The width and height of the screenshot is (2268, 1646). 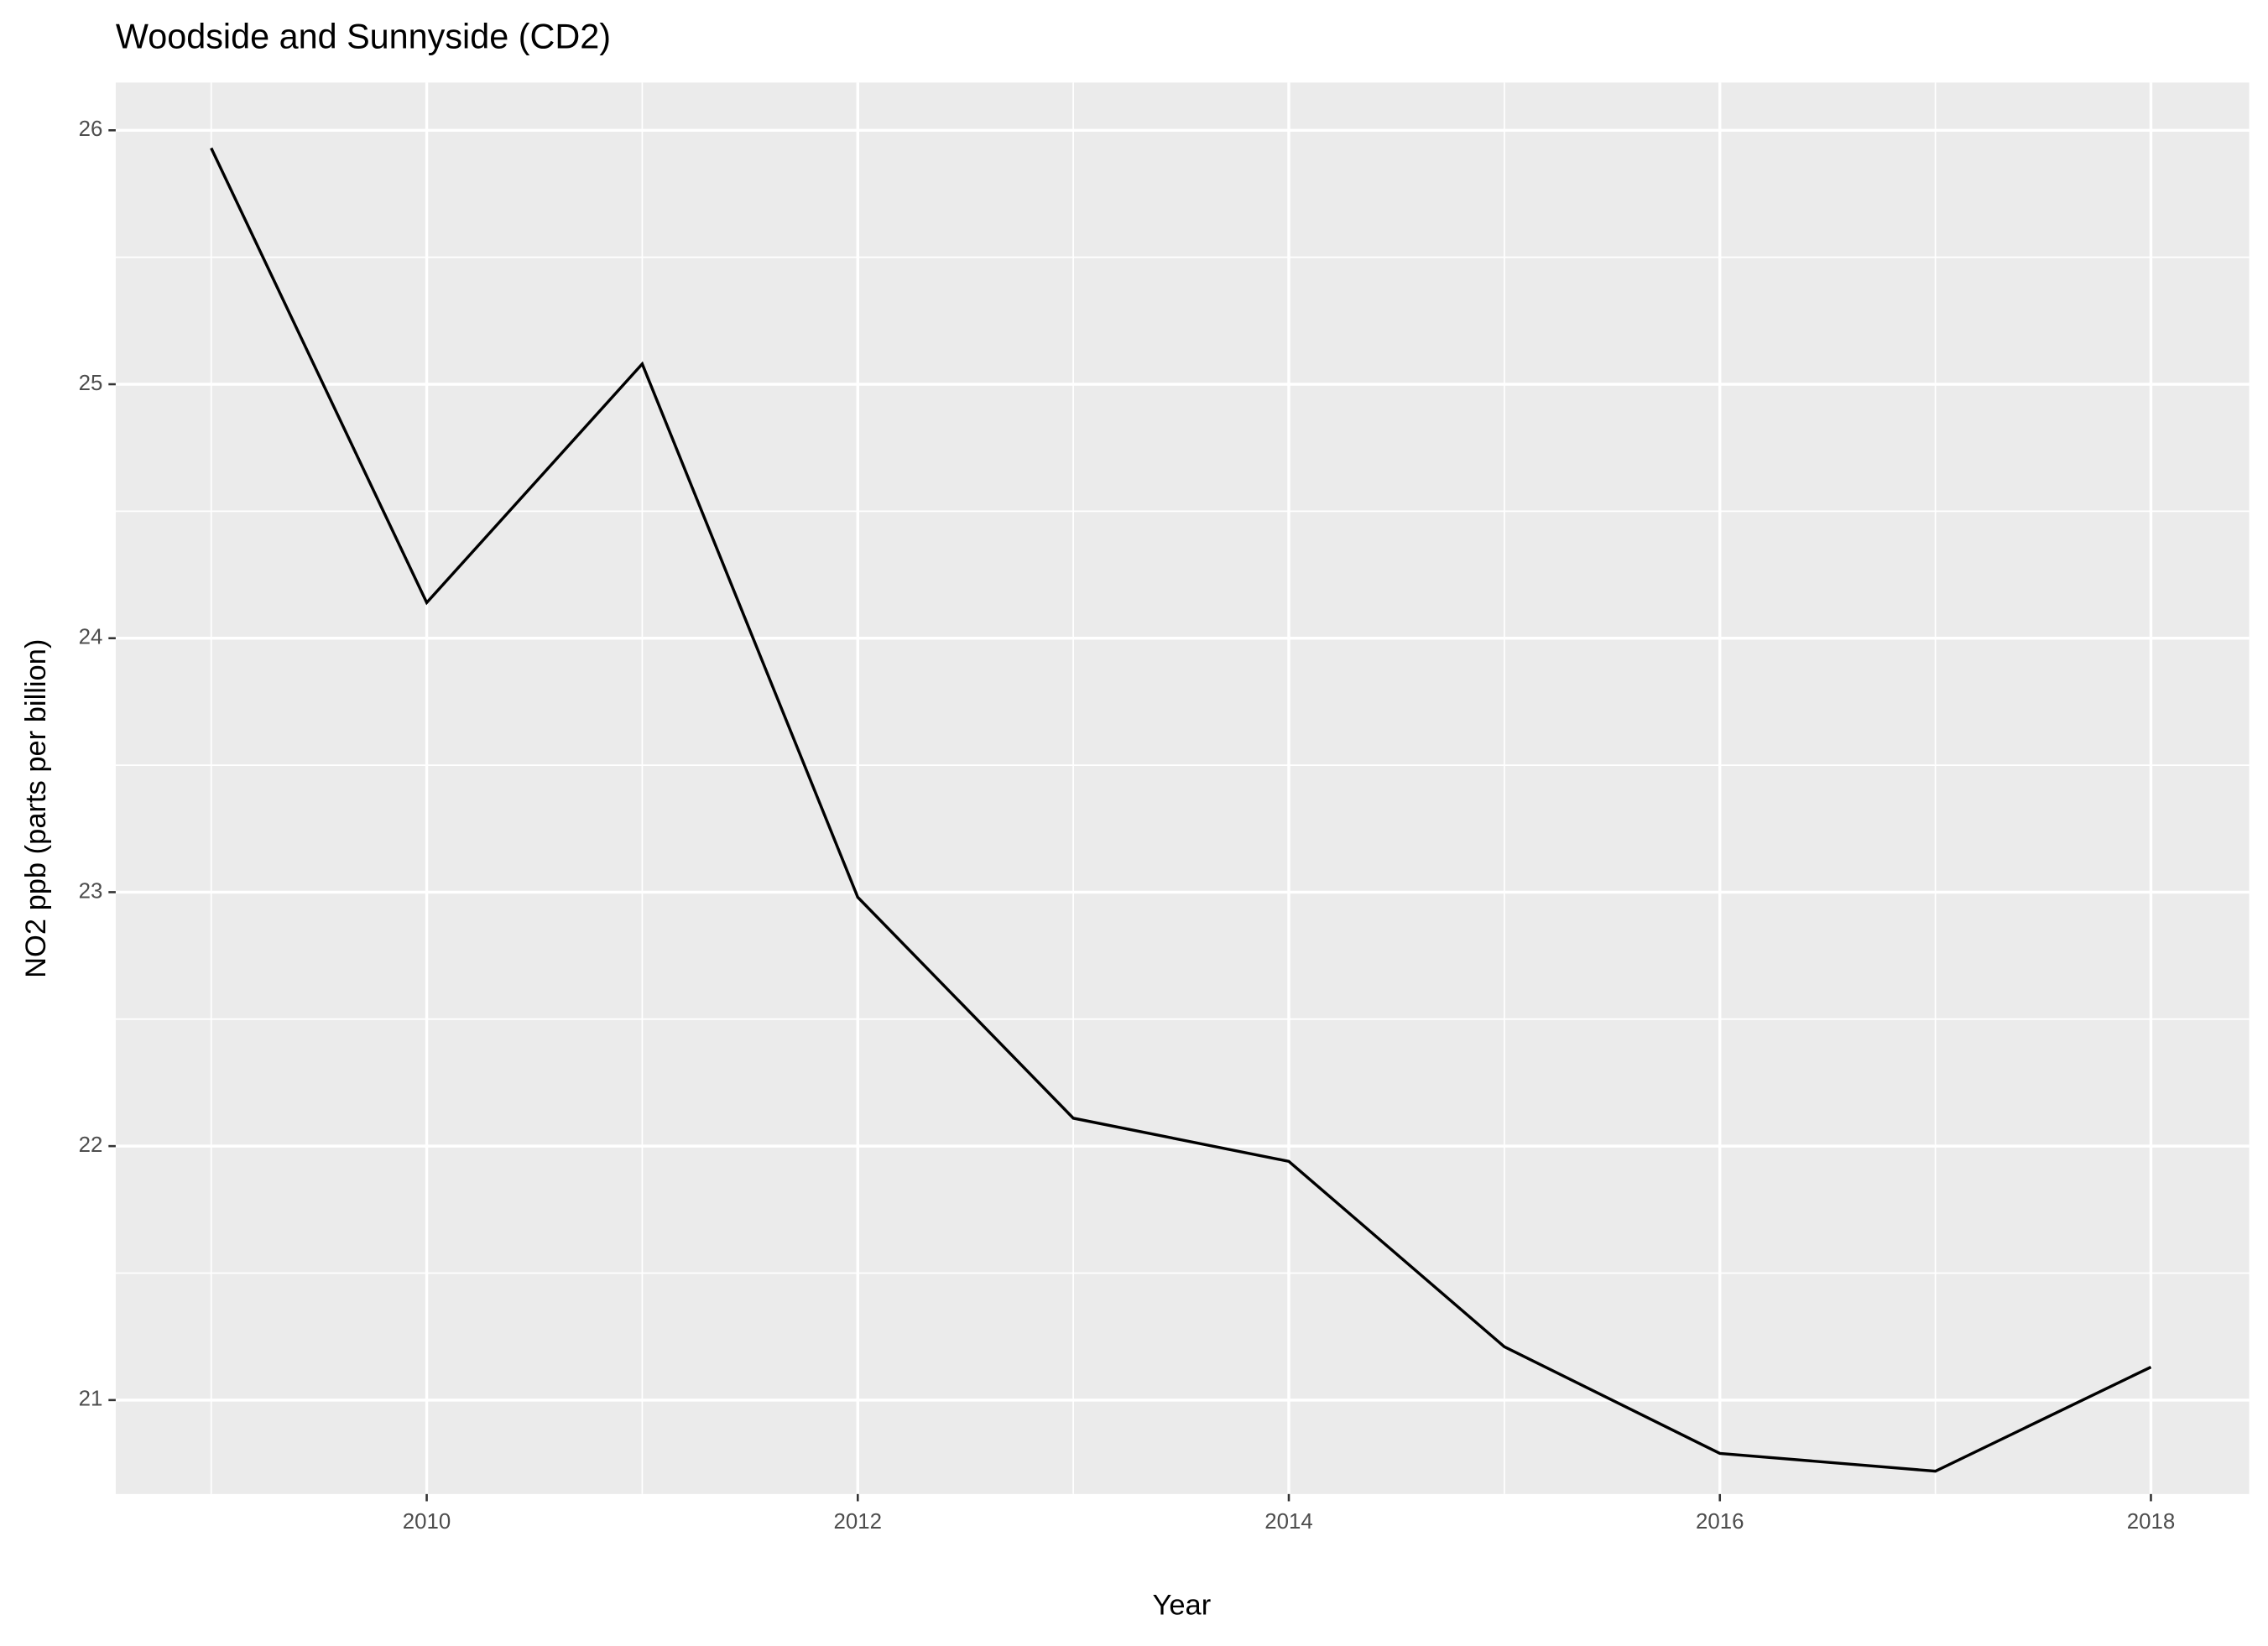 What do you see at coordinates (91, 129) in the screenshot?
I see `y-tick-label: 26` at bounding box center [91, 129].